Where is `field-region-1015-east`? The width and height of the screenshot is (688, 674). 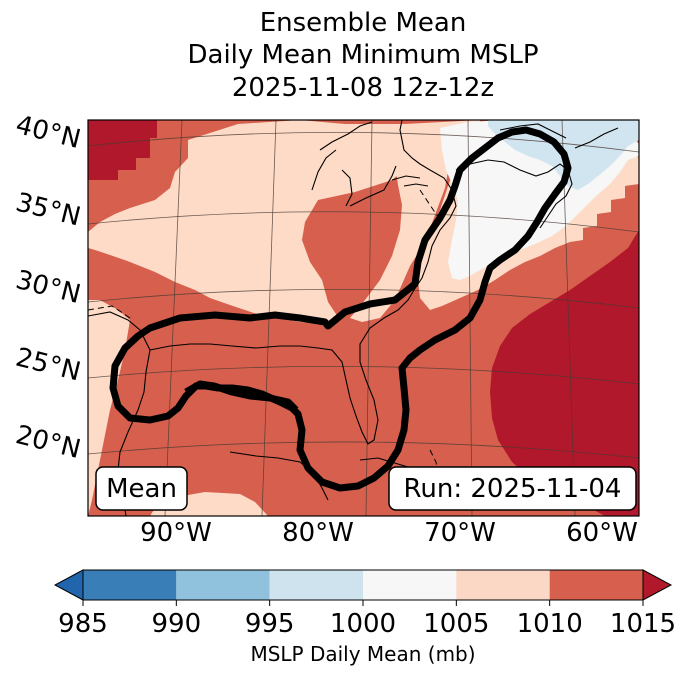
field-region-1015-east is located at coordinates (564, 373).